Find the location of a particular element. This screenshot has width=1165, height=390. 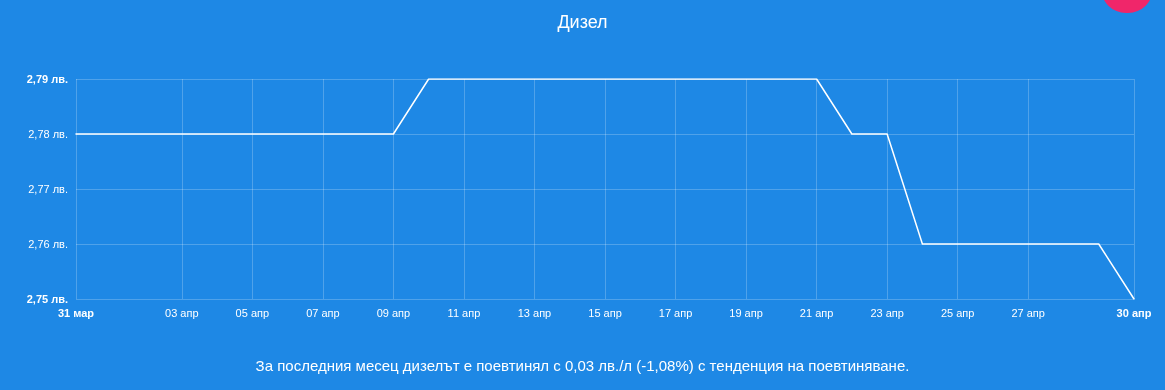

x-tick-label: 27 апр is located at coordinates (1028, 312).